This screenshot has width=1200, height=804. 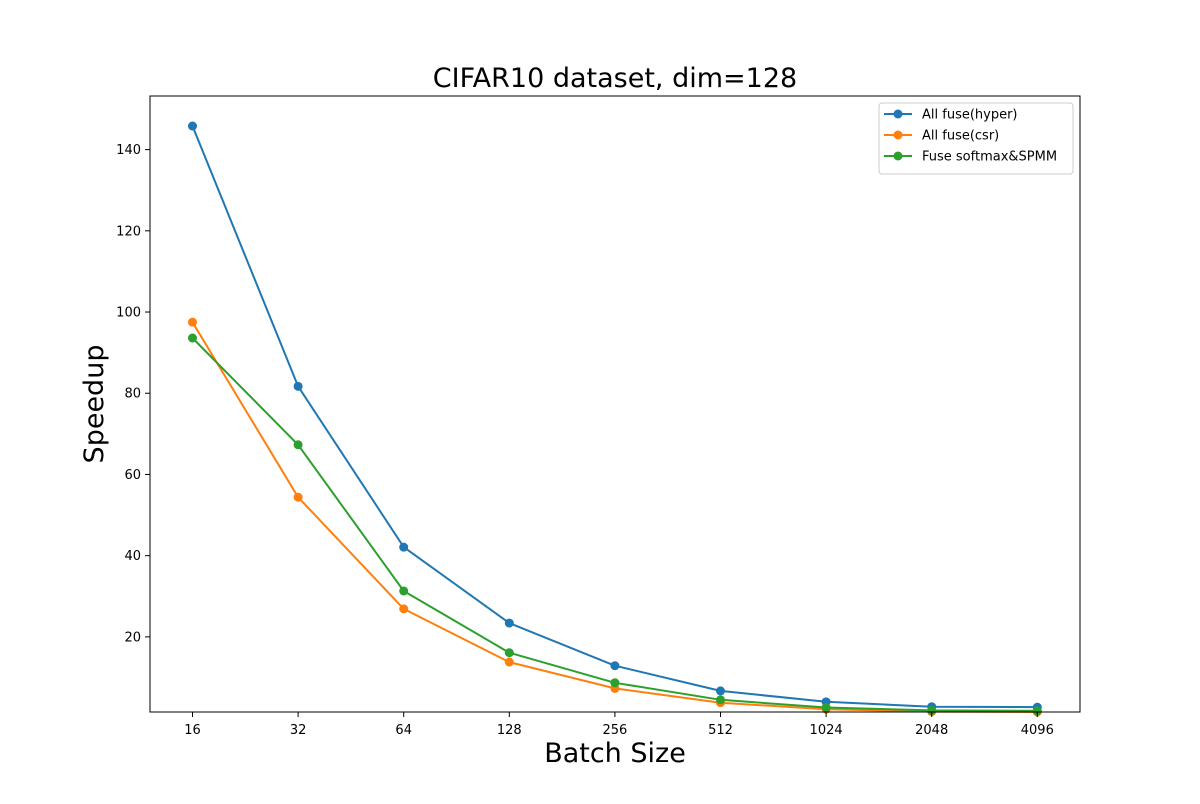 I want to click on y-tick-label: 40, so click(x=132, y=556).